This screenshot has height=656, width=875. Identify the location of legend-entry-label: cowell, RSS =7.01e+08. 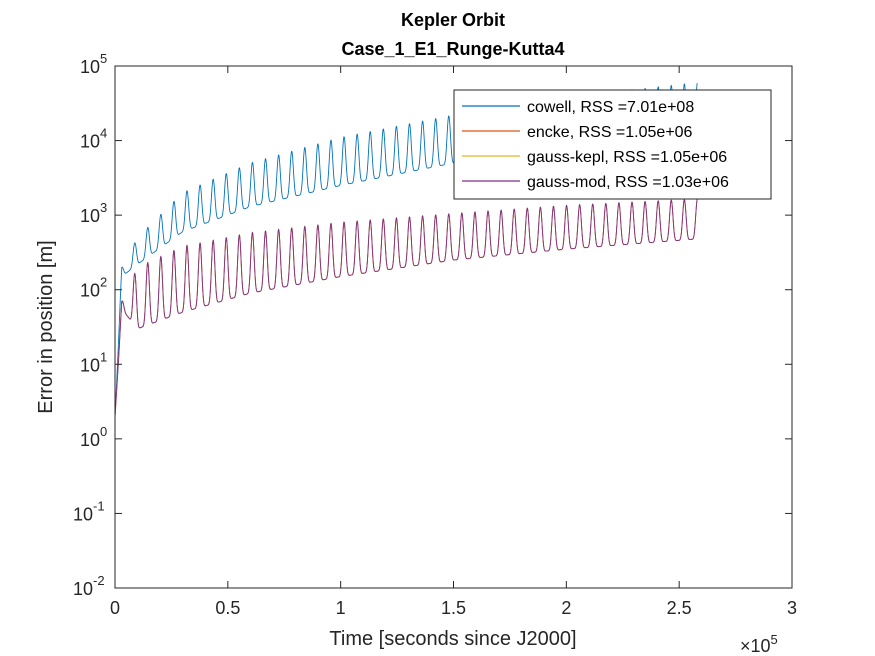
(610, 107).